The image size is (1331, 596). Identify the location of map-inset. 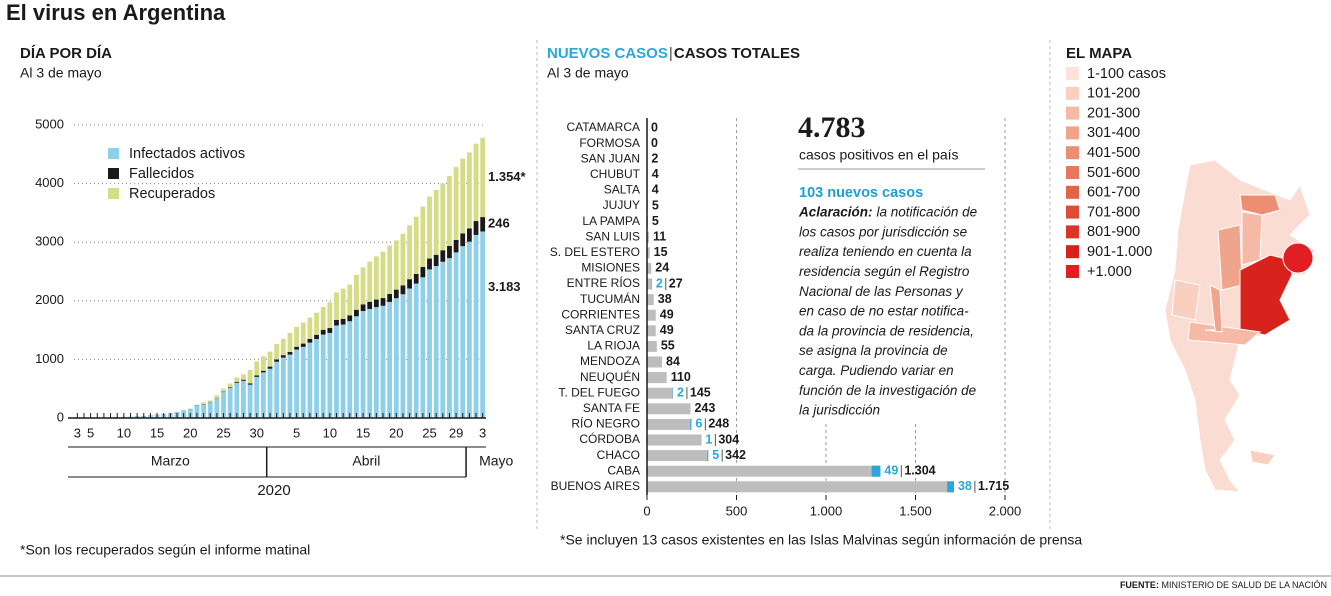
(1298, 258).